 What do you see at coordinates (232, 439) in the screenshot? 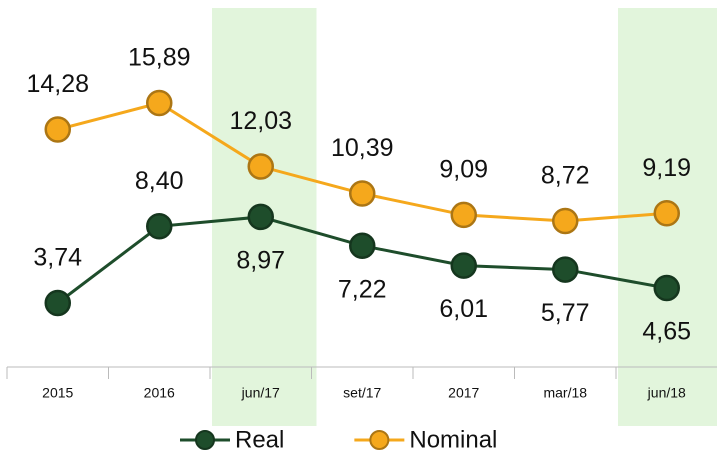
I see `legend-item: Real` at bounding box center [232, 439].